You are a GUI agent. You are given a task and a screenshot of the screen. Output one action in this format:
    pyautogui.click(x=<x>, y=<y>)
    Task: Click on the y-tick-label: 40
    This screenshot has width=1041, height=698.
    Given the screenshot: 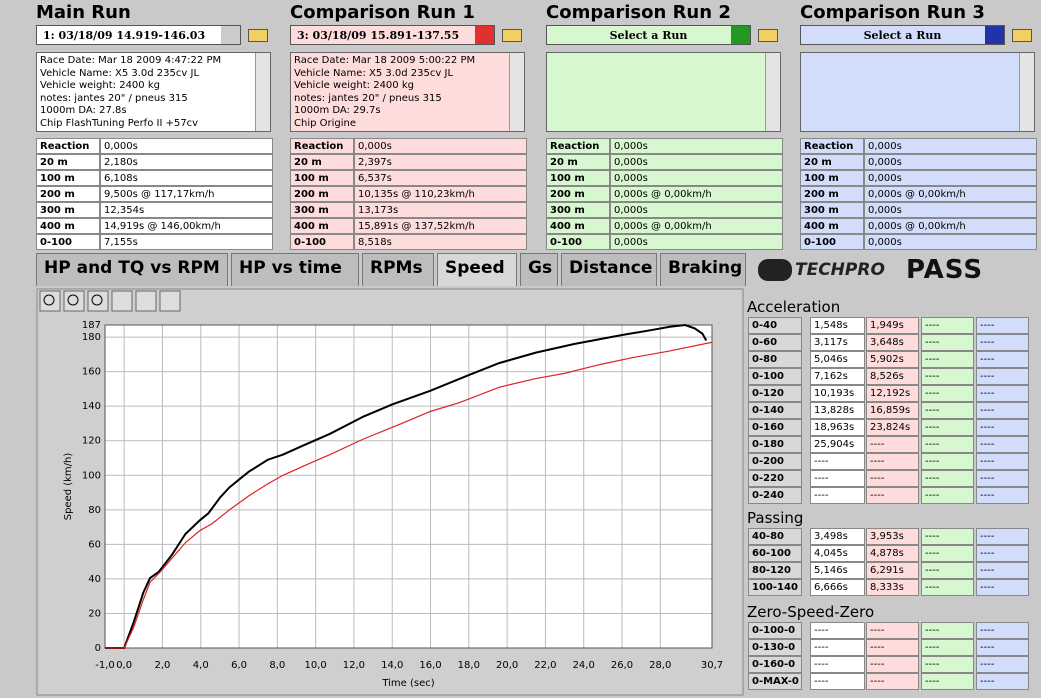 What is the action you would take?
    pyautogui.click(x=94, y=579)
    